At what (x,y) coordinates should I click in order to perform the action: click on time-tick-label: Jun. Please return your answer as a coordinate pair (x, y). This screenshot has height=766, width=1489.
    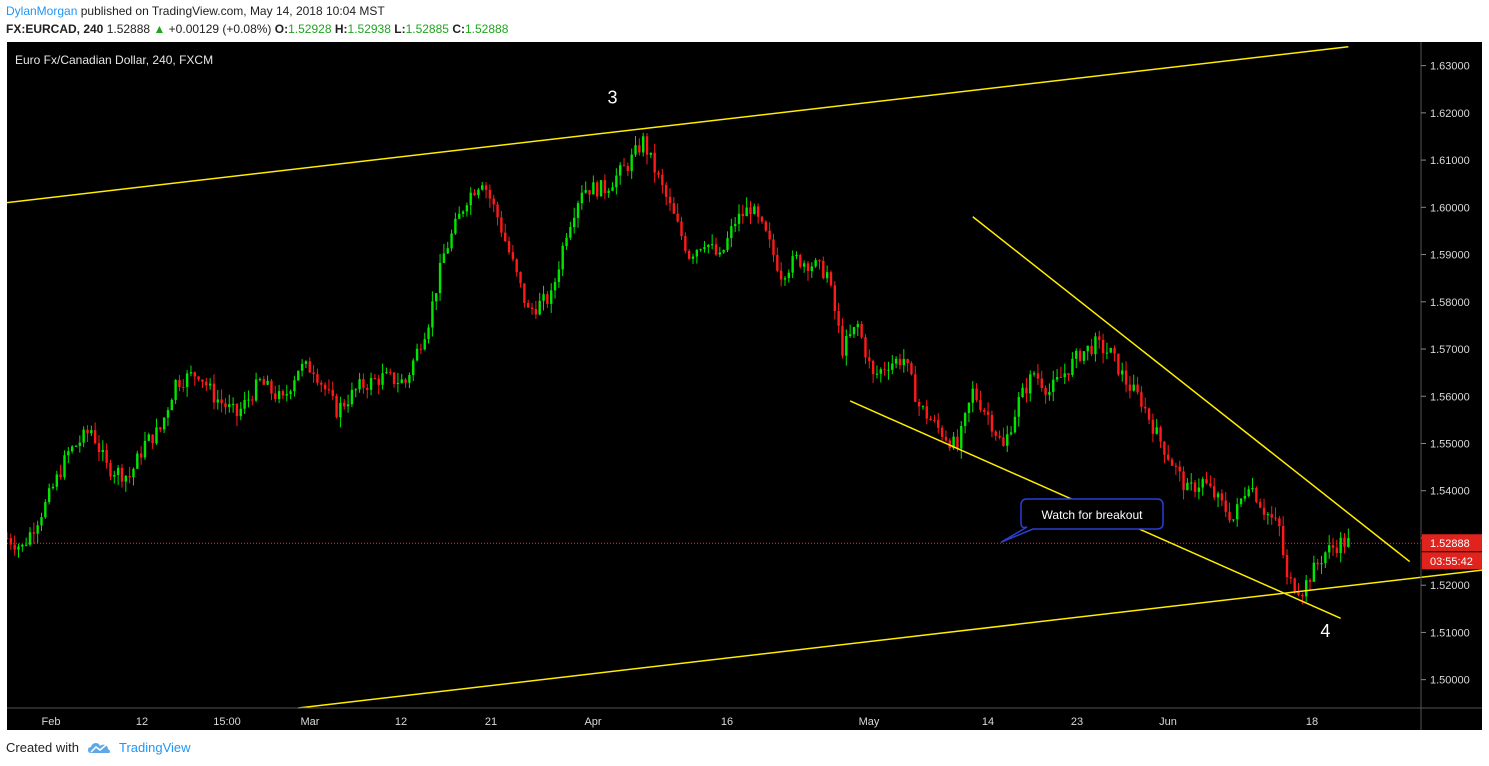
    Looking at the image, I should click on (1168, 722).